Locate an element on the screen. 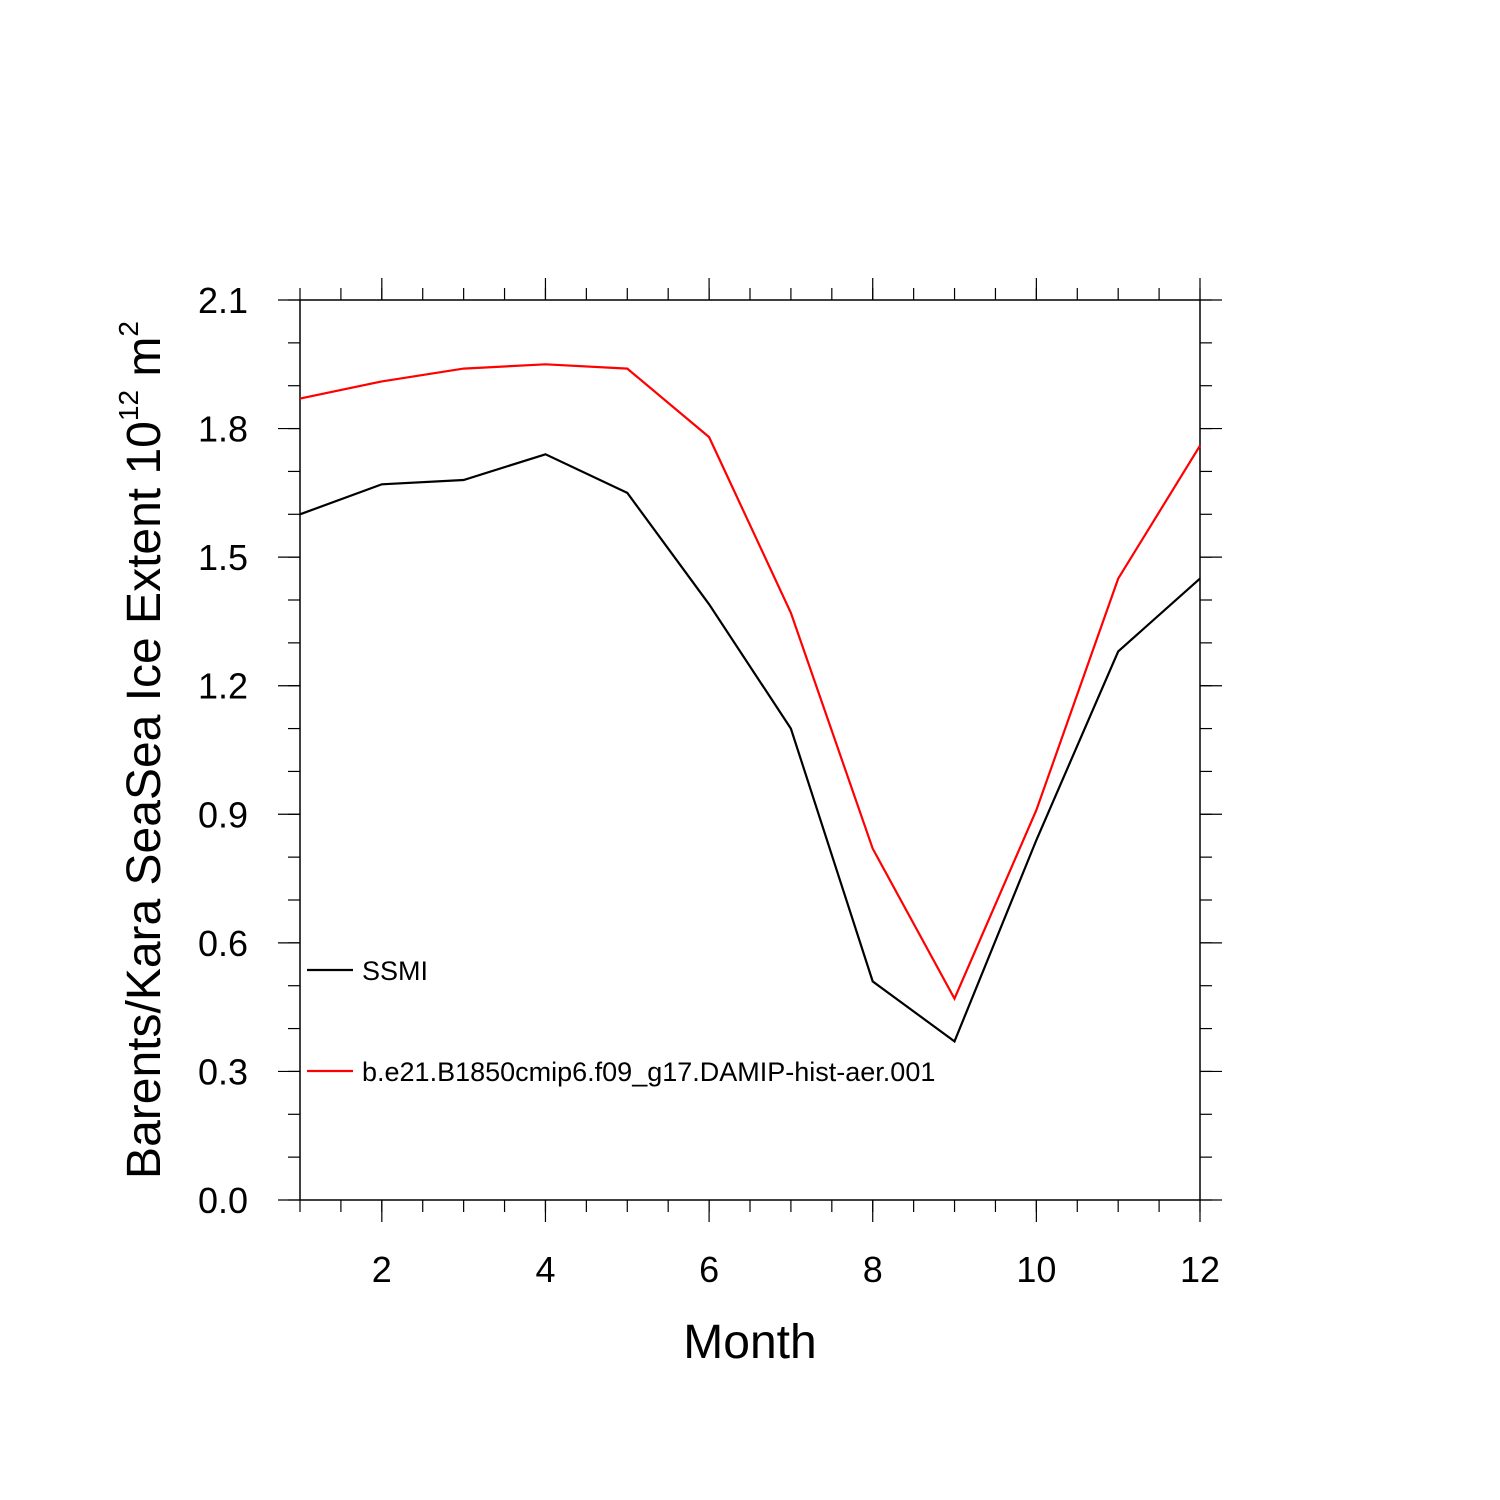  y-axis-title: Barents/Kara SeaSea Ice Extent 1012 m2 is located at coordinates (142, 750).